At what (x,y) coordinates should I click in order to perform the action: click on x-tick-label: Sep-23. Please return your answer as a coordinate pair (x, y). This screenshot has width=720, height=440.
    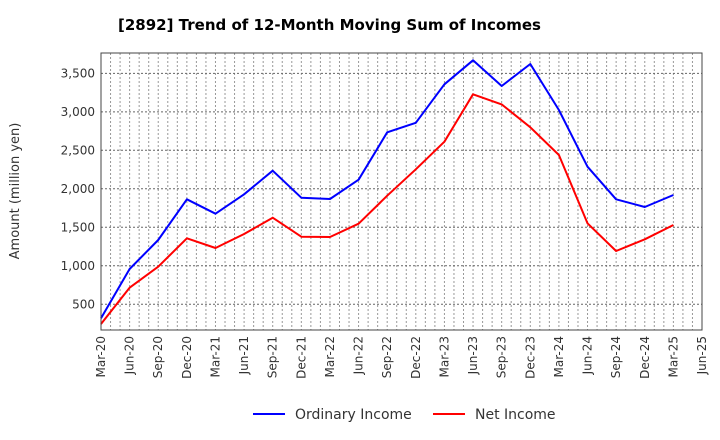
    Looking at the image, I should click on (502, 357).